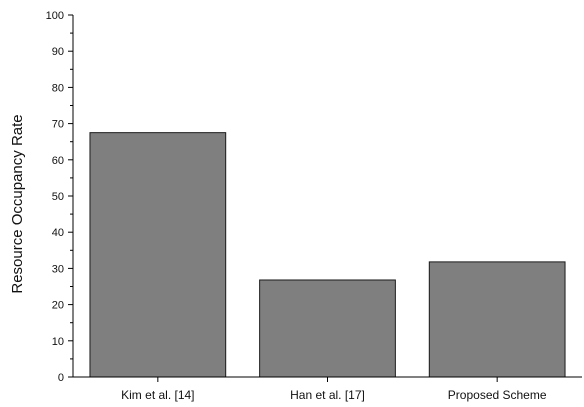 Image resolution: width=584 pixels, height=407 pixels. Describe the element at coordinates (58, 161) in the screenshot. I see `y-tick-label: 60` at that location.